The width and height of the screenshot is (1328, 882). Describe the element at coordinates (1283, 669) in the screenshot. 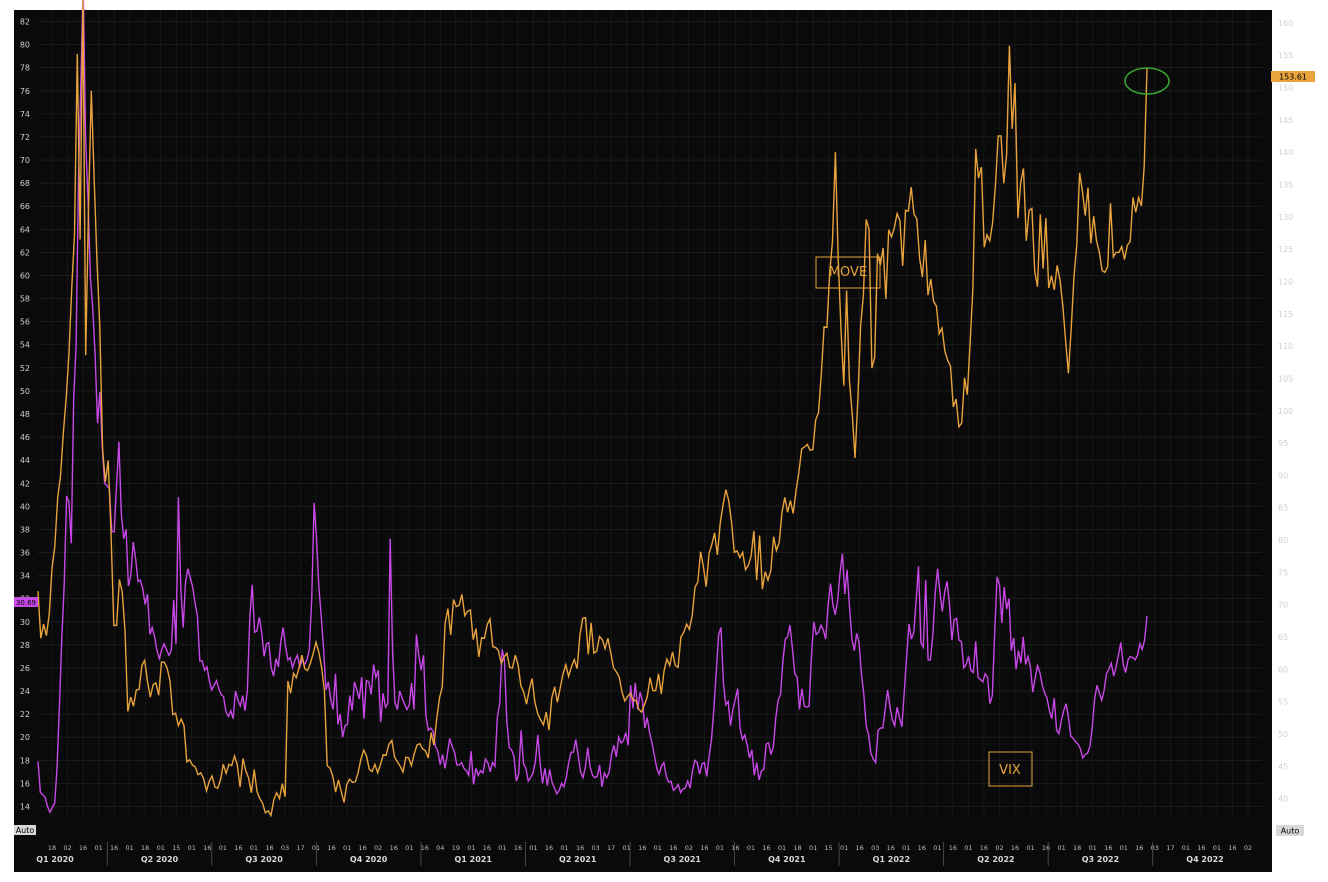

I see `right-tick-label: 60` at that location.